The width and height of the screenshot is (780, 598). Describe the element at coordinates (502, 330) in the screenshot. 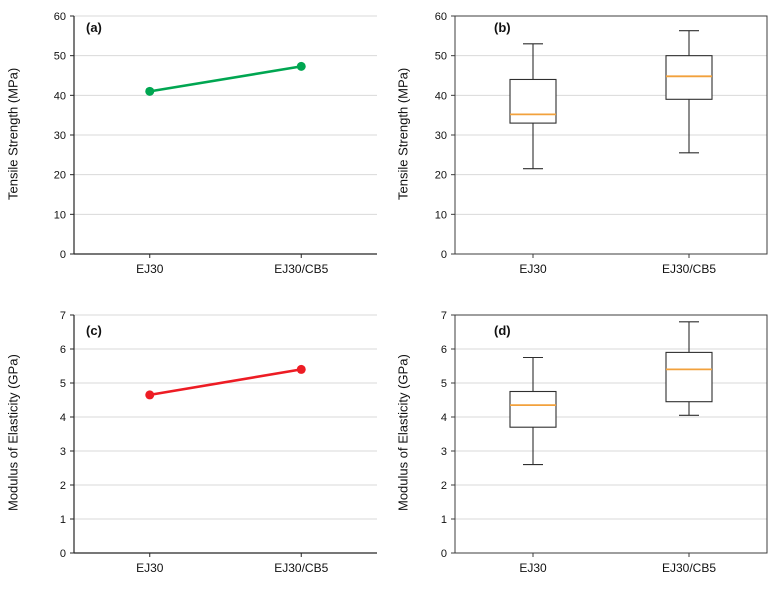

I see `panel-d-letter: (d)` at that location.